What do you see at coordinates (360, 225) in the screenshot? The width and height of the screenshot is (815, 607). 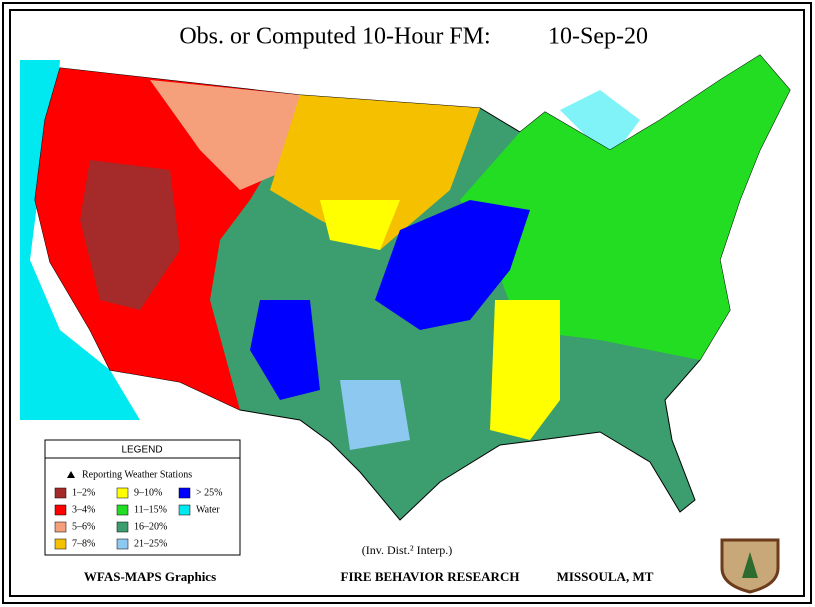 I see `yellow-plains` at bounding box center [360, 225].